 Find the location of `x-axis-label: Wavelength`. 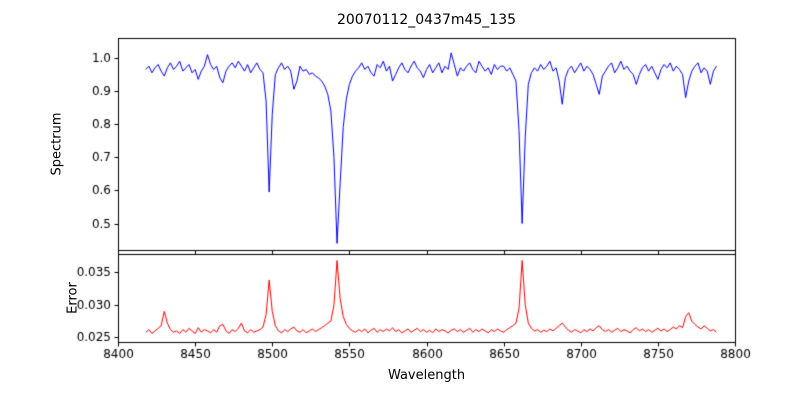

x-axis-label: Wavelength is located at coordinates (426, 375).